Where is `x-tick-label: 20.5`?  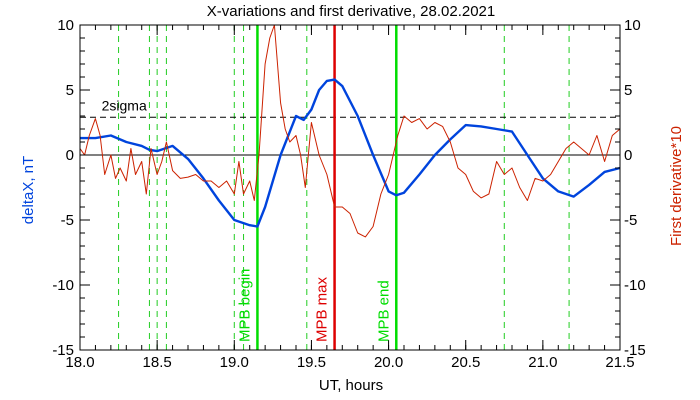
x-tick-label: 20.5 is located at coordinates (465, 362).